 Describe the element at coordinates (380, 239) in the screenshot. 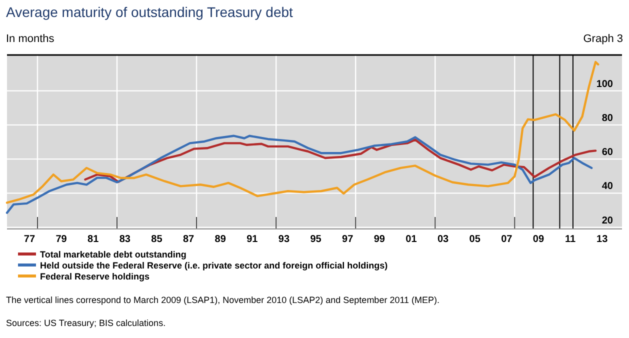

I see `x-tick-label: 99` at that location.